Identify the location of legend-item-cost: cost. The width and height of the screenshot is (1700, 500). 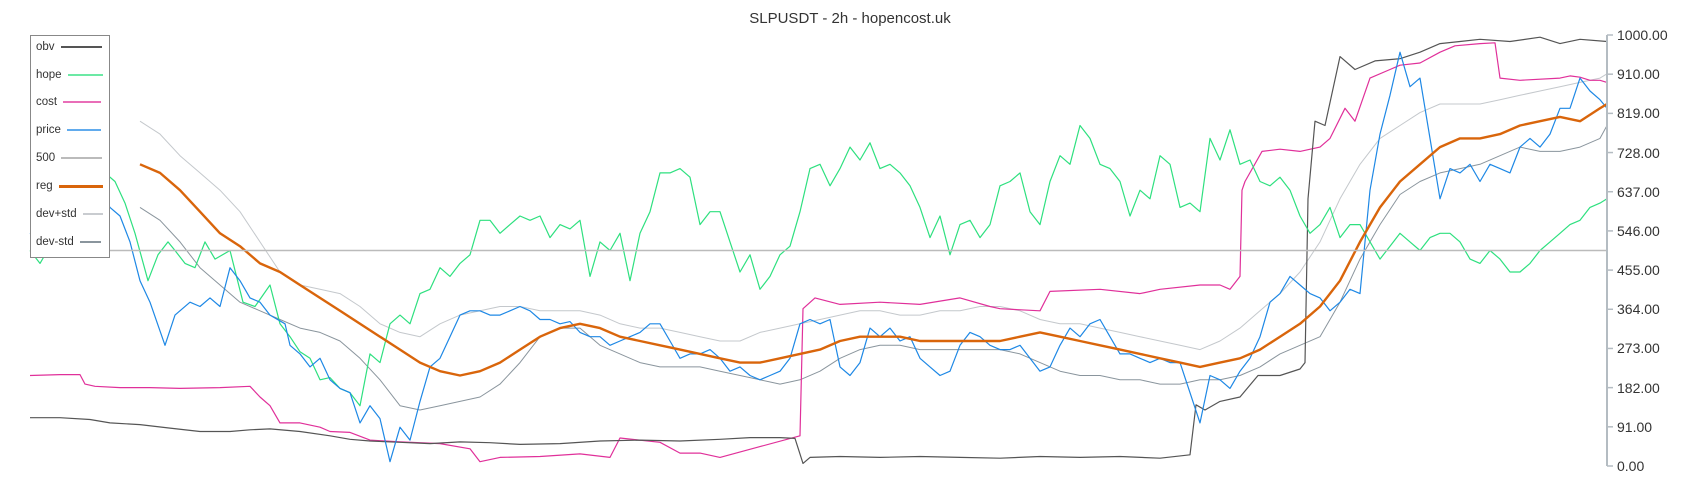
(69, 102).